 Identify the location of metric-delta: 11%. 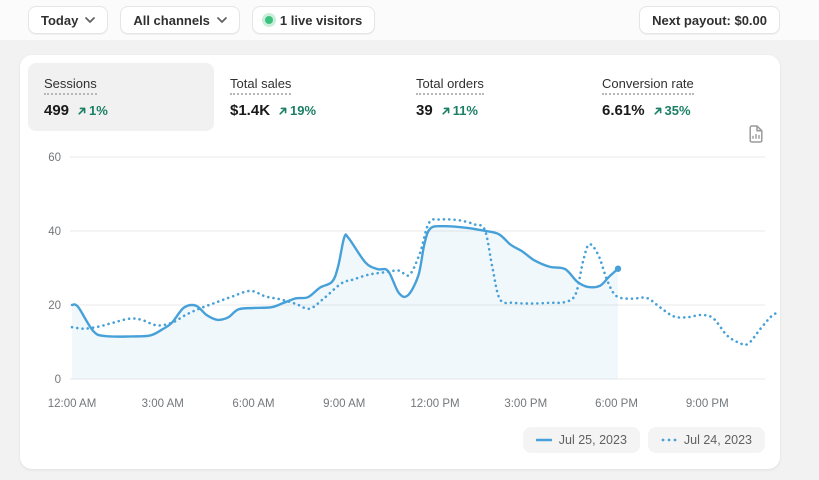
(459, 110).